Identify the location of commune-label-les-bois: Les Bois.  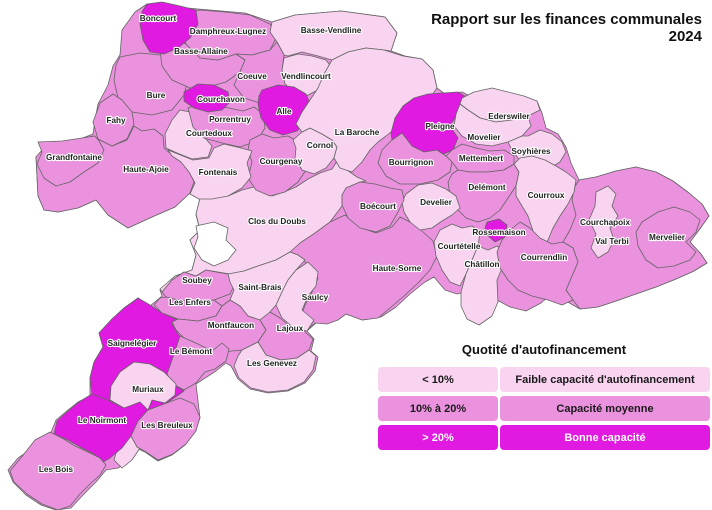
(56, 469).